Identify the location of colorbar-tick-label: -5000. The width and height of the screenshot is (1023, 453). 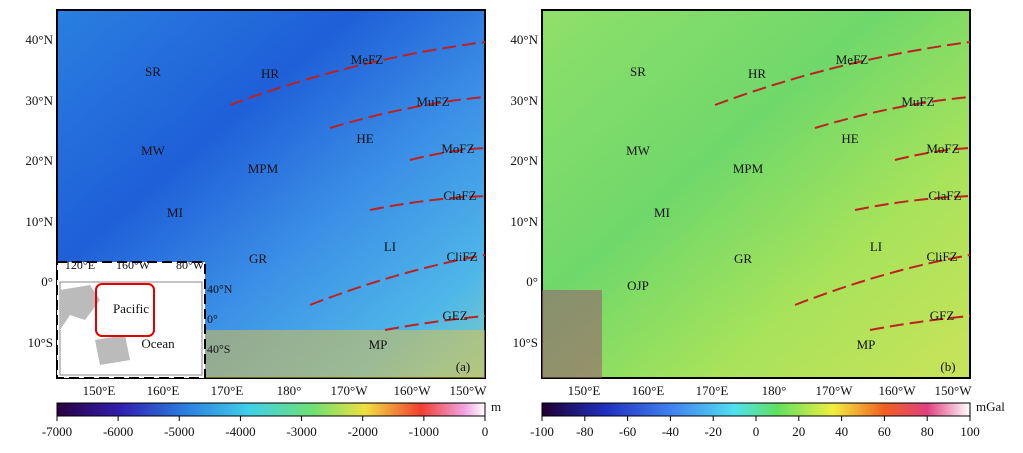
(179, 431).